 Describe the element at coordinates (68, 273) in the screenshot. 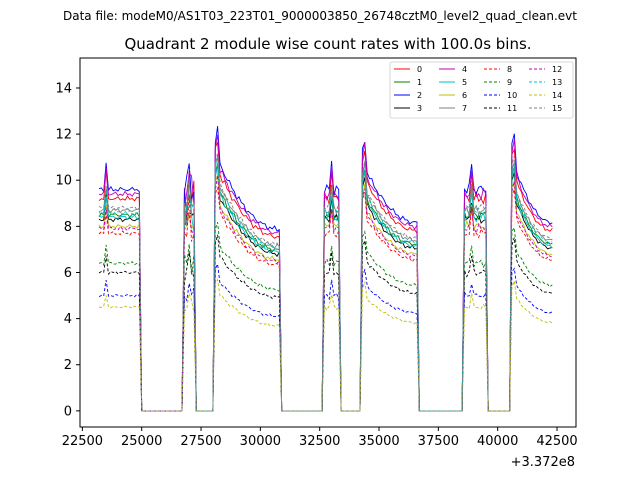

I see `y-tick-label: 6` at that location.